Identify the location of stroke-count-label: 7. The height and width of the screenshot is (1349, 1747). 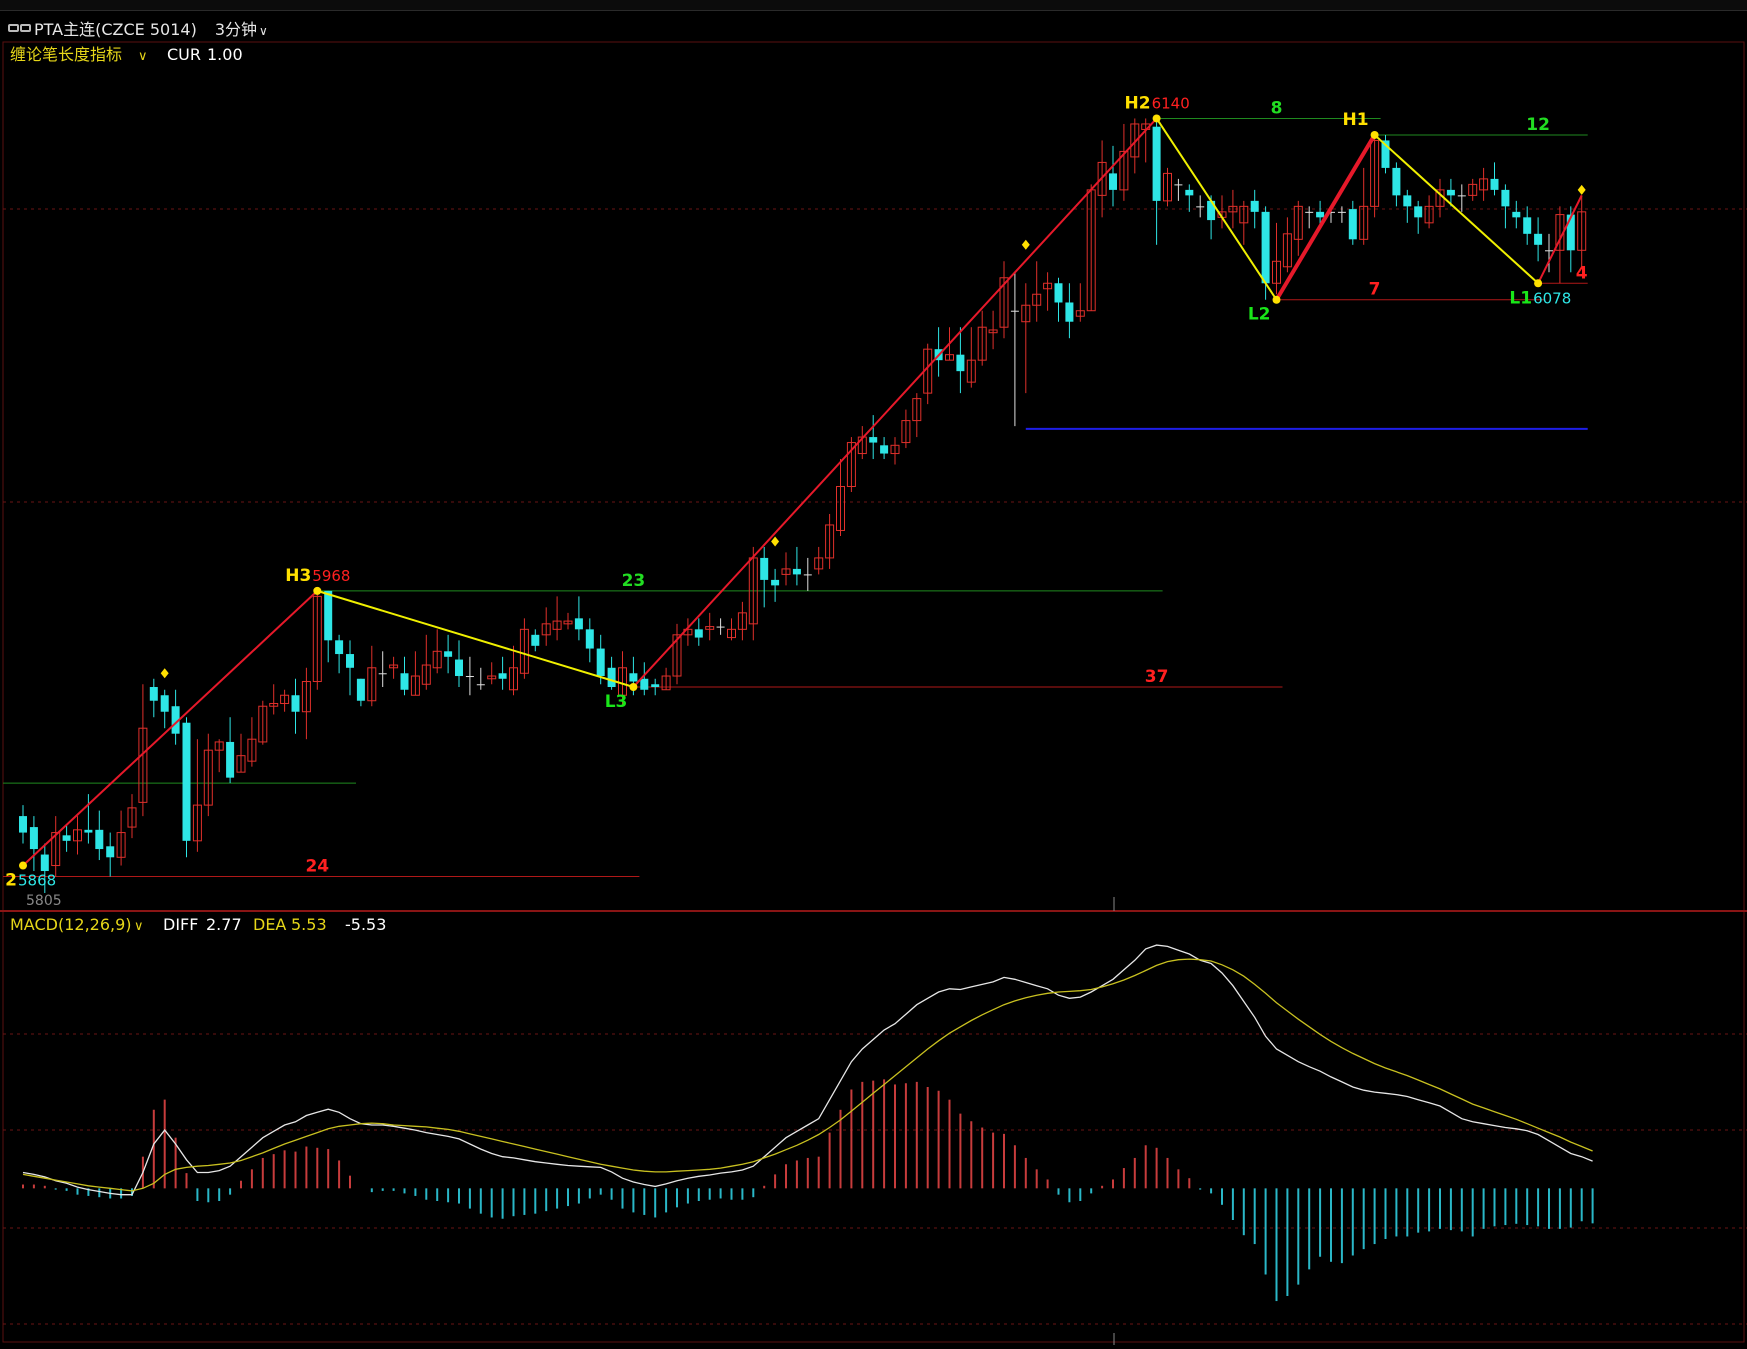
(1375, 290).